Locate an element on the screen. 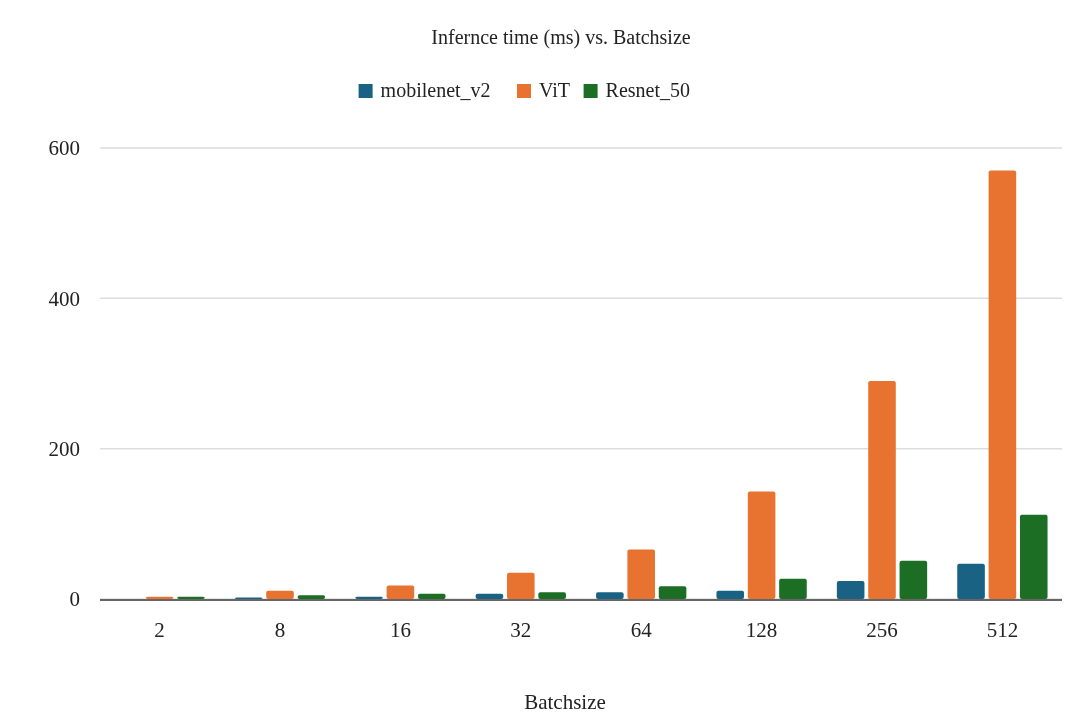  legend-label: ViT is located at coordinates (555, 90).